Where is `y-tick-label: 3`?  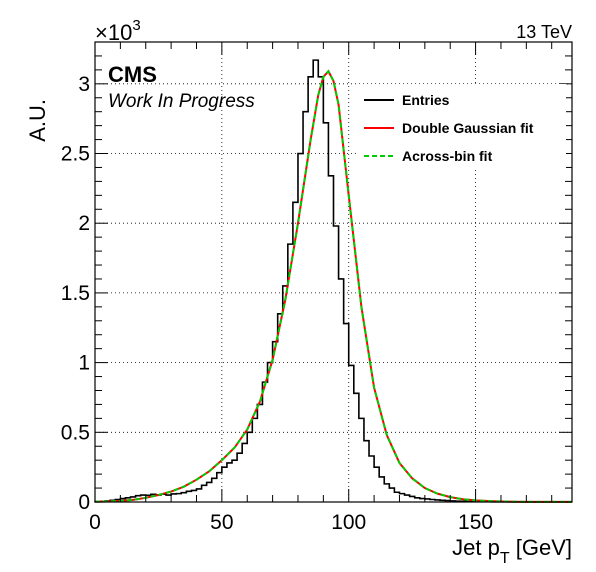 y-tick-label: 3 is located at coordinates (84, 84).